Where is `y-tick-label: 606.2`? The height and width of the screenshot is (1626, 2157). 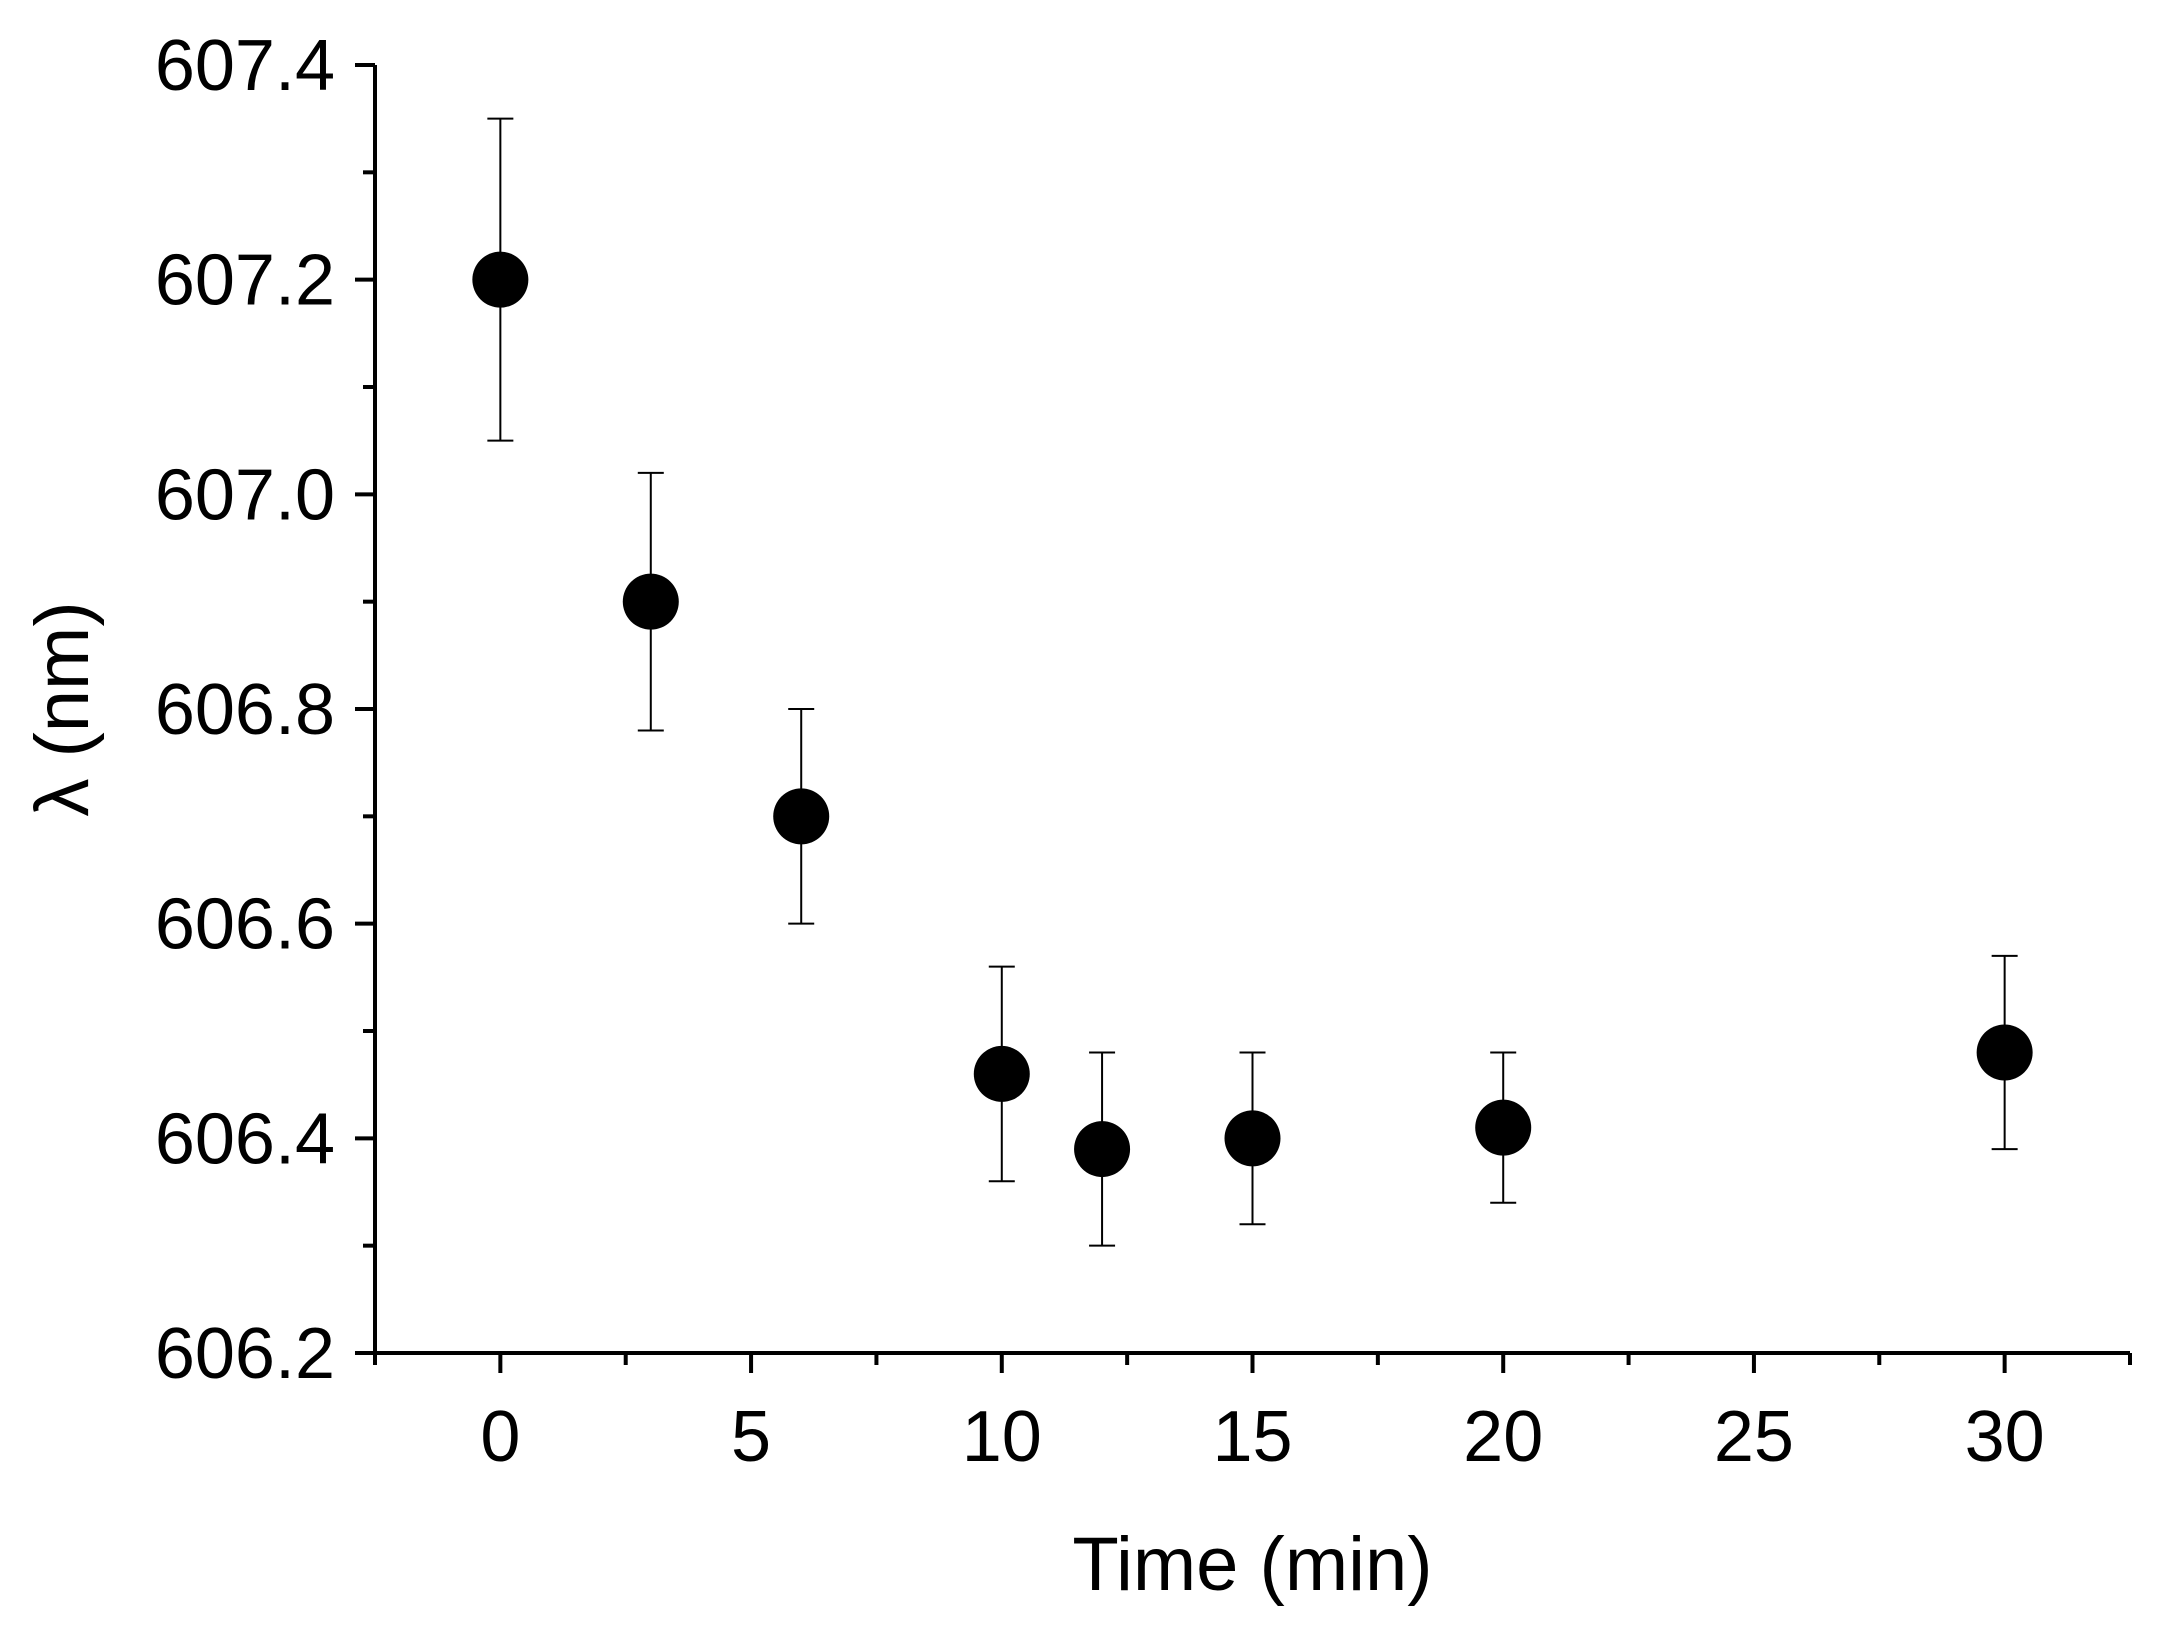
y-tick-label: 606.2 is located at coordinates (245, 1354).